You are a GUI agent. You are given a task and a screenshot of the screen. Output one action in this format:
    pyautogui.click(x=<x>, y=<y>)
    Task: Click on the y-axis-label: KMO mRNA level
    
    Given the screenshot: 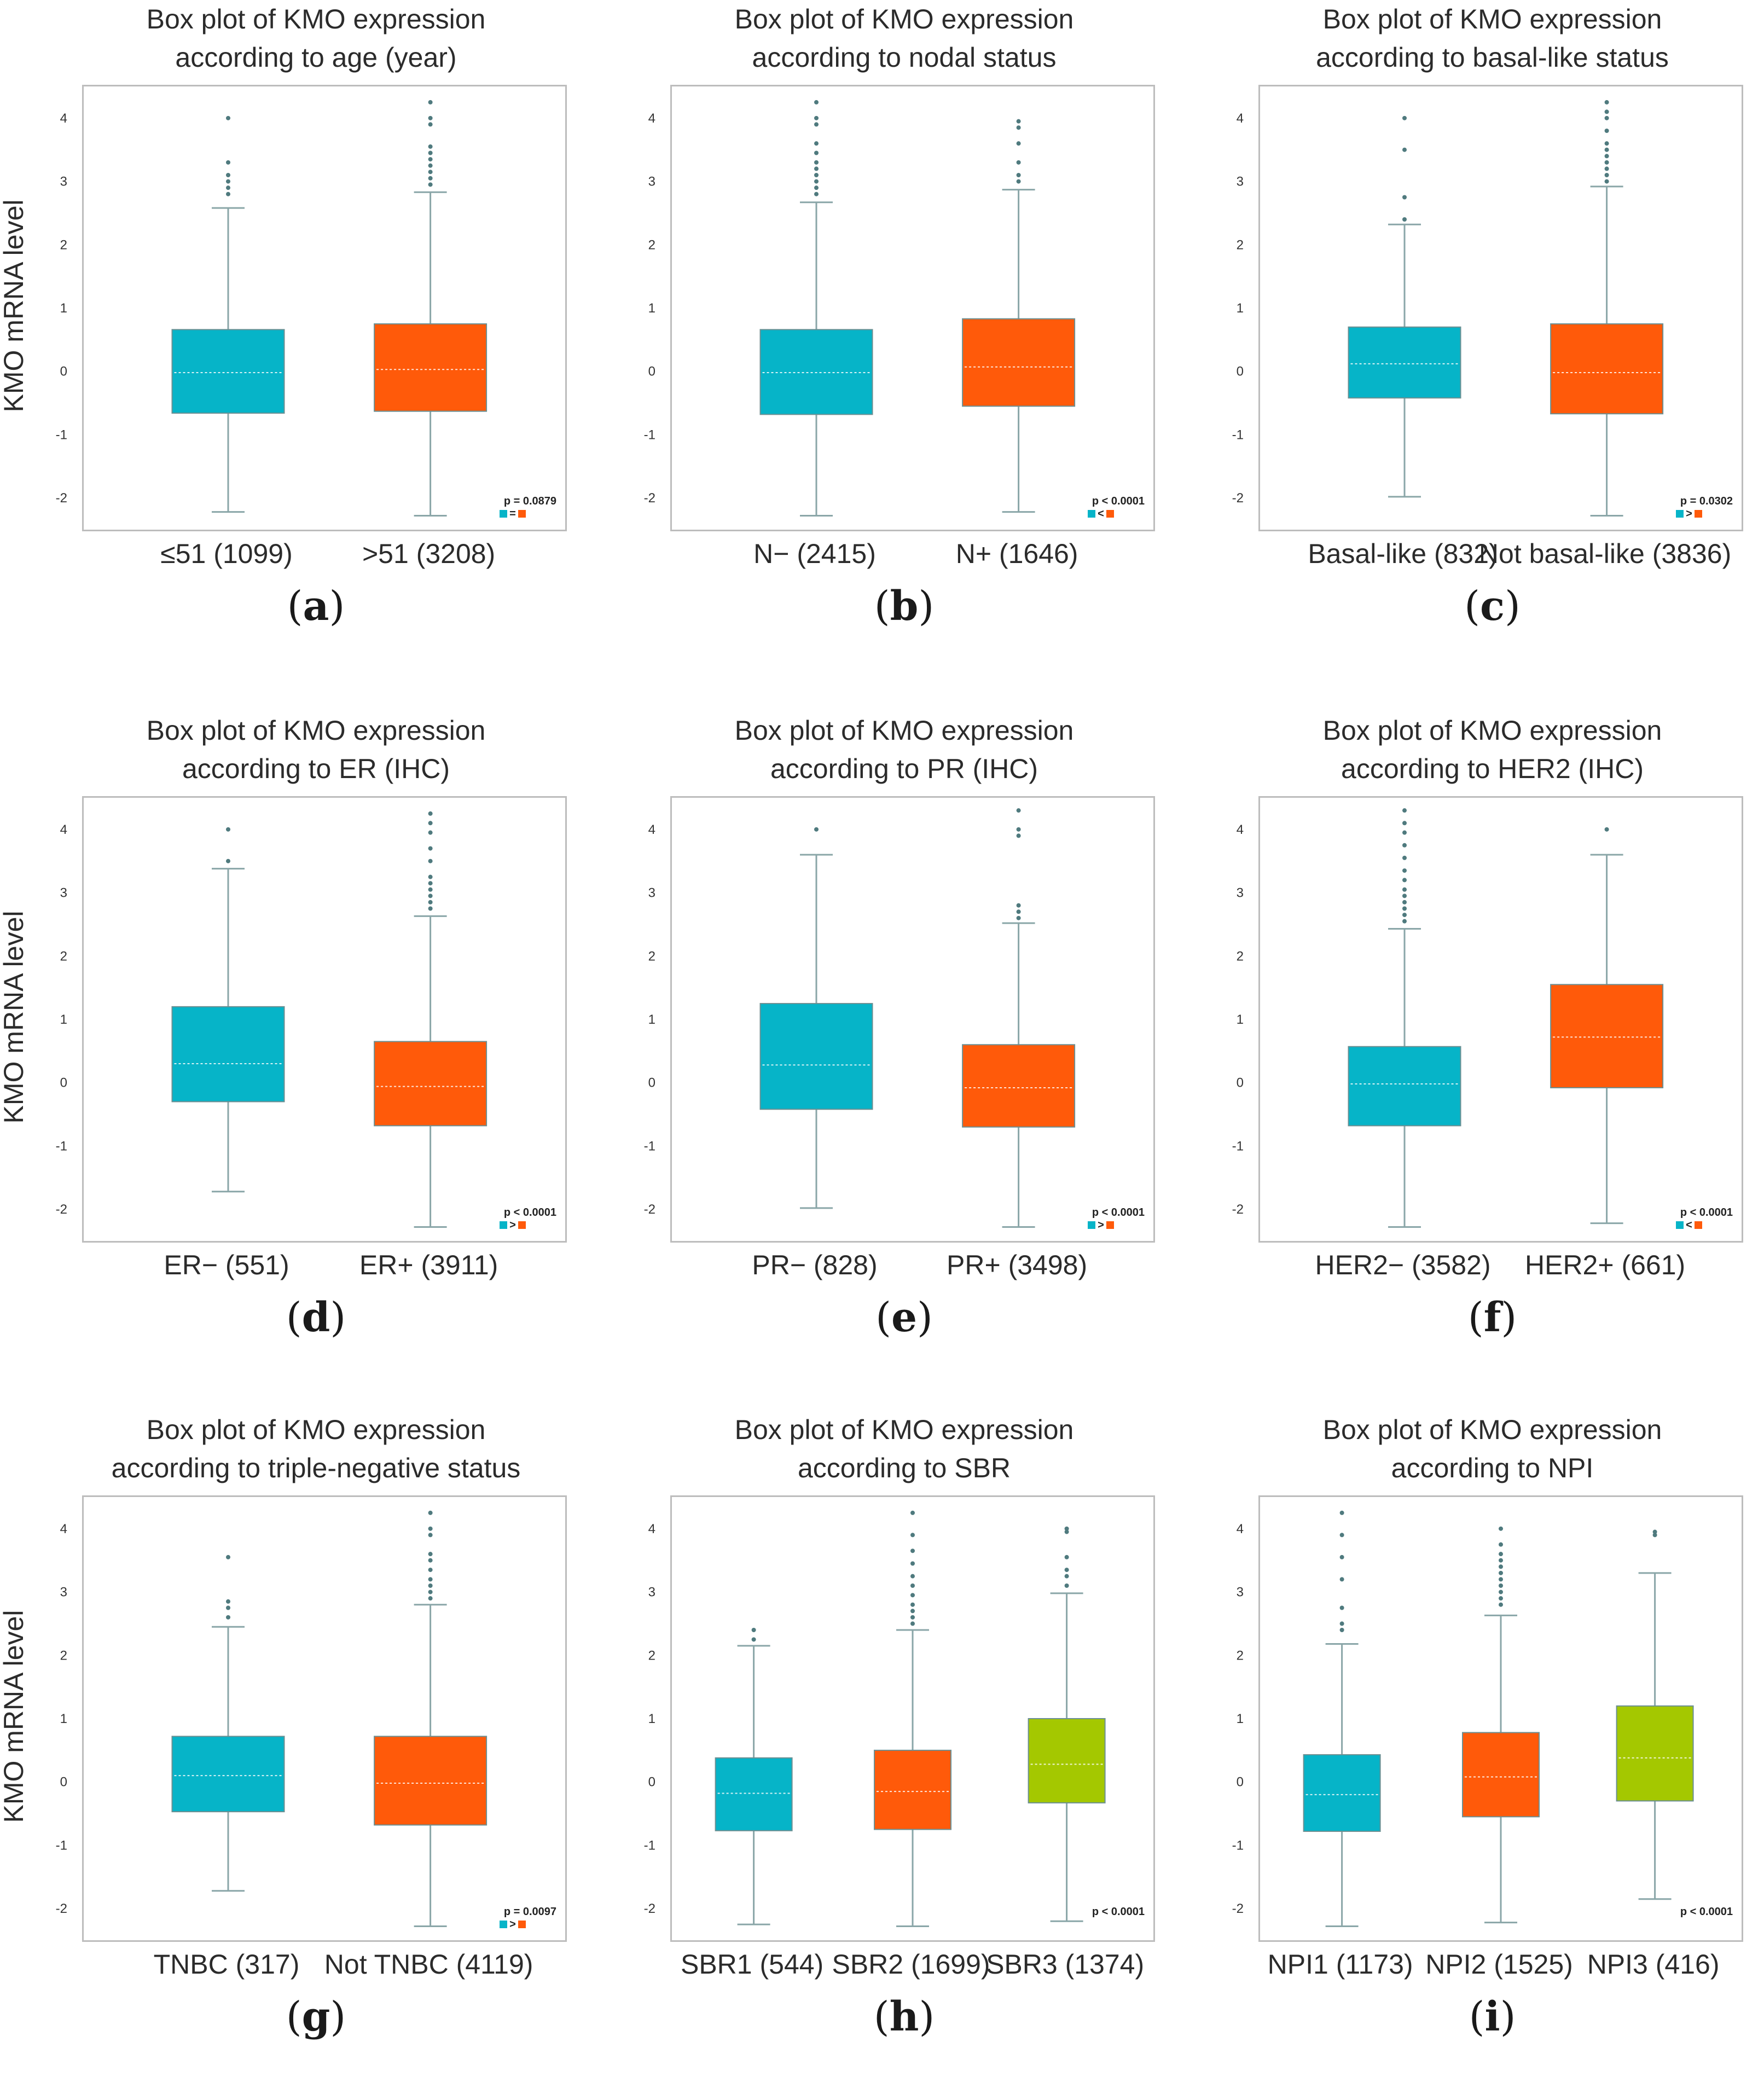 What is the action you would take?
    pyautogui.click(x=14, y=1716)
    